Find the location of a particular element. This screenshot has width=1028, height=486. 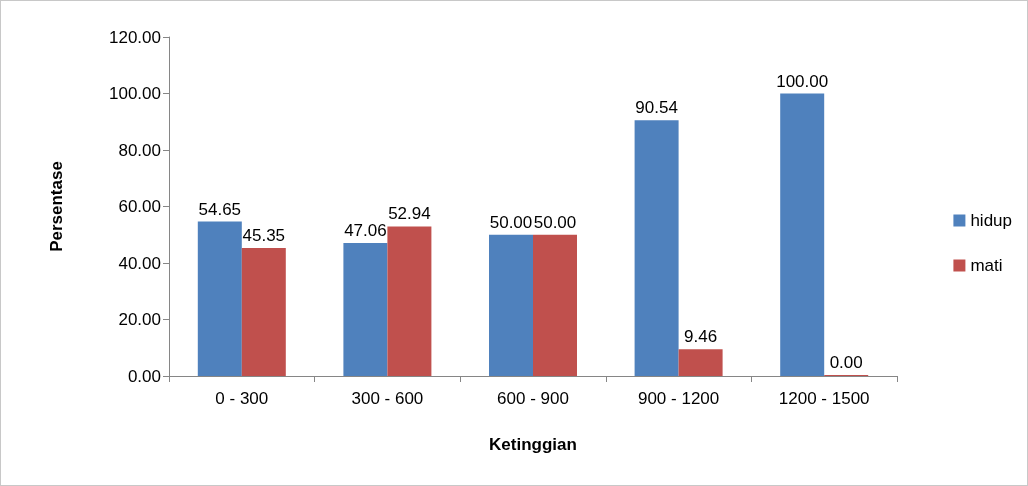

y-tick-label: 40.00 is located at coordinates (139, 263).